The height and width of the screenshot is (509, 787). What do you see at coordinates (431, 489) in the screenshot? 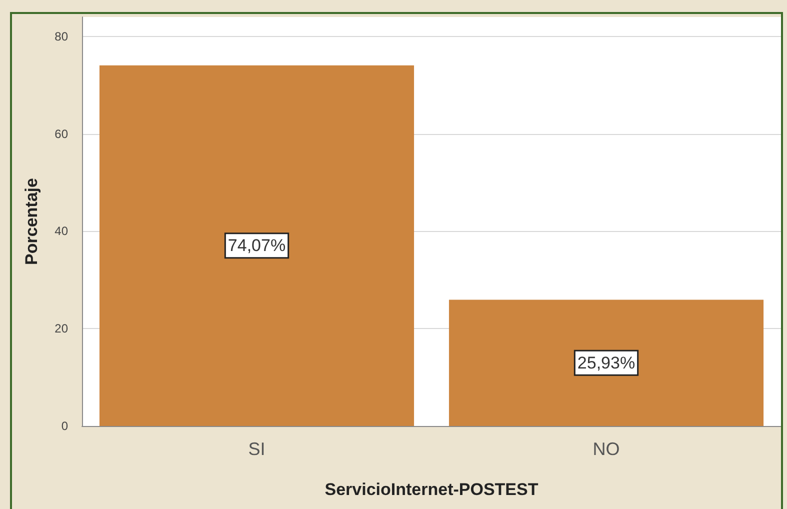
I see `x-axis-title: ServicioInternet-POSTEST` at bounding box center [431, 489].